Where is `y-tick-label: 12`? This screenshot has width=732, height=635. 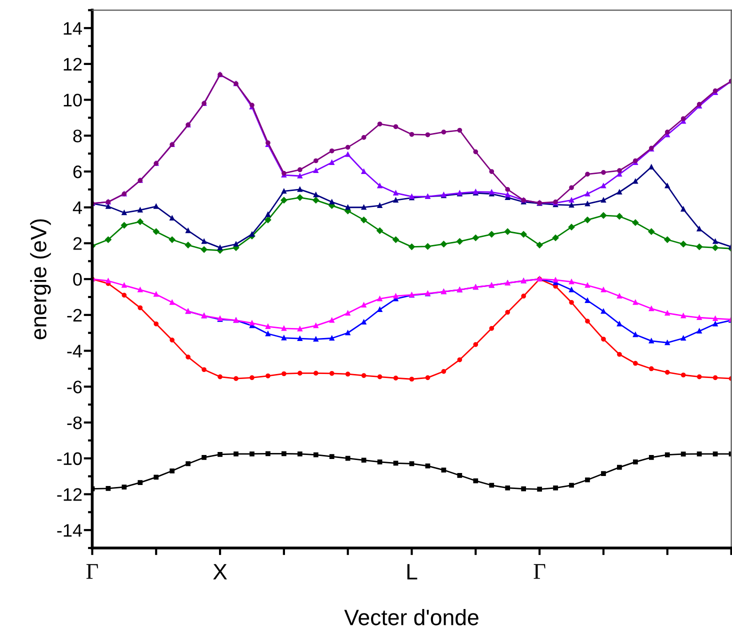
y-tick-label: 12 is located at coordinates (73, 64).